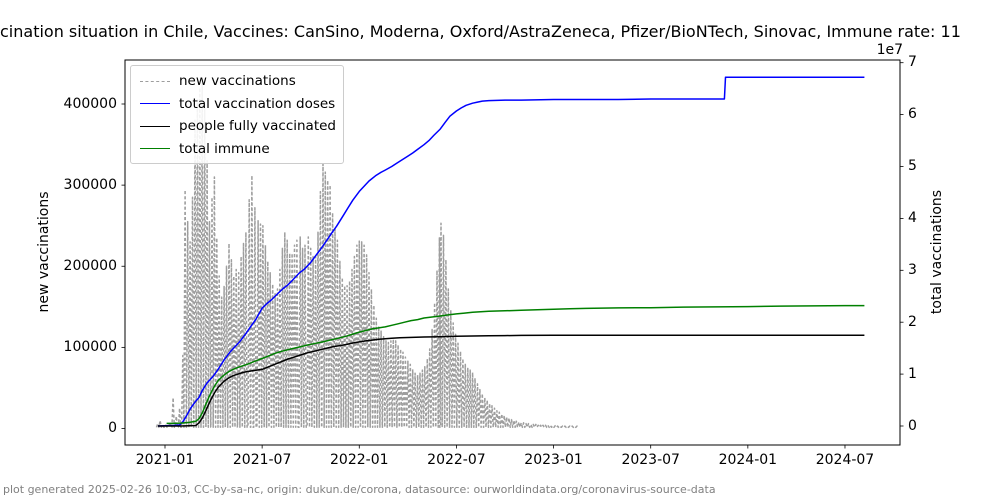 The image size is (1000, 500). Describe the element at coordinates (90, 265) in the screenshot. I see `left-tick-label: 200000` at that location.